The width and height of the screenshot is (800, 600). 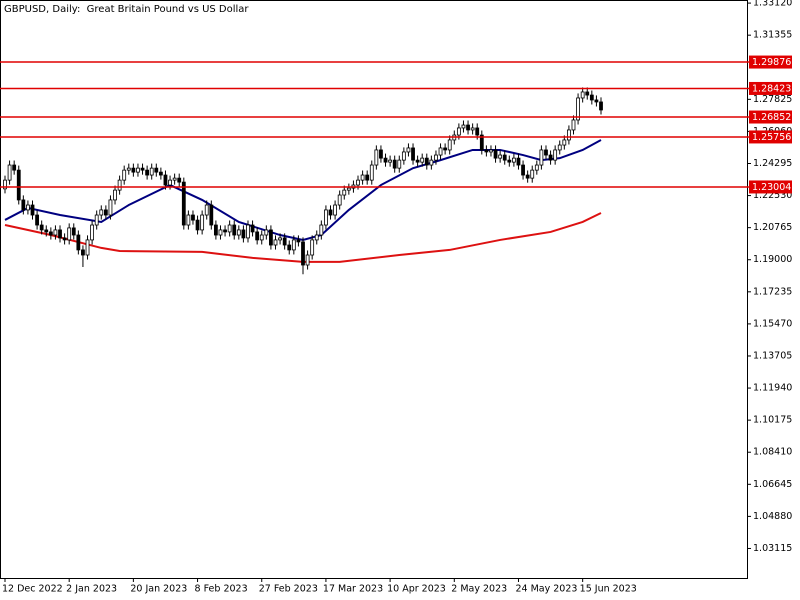 What do you see at coordinates (772, 420) in the screenshot?
I see `y-tick-label: 1.10175` at bounding box center [772, 420].